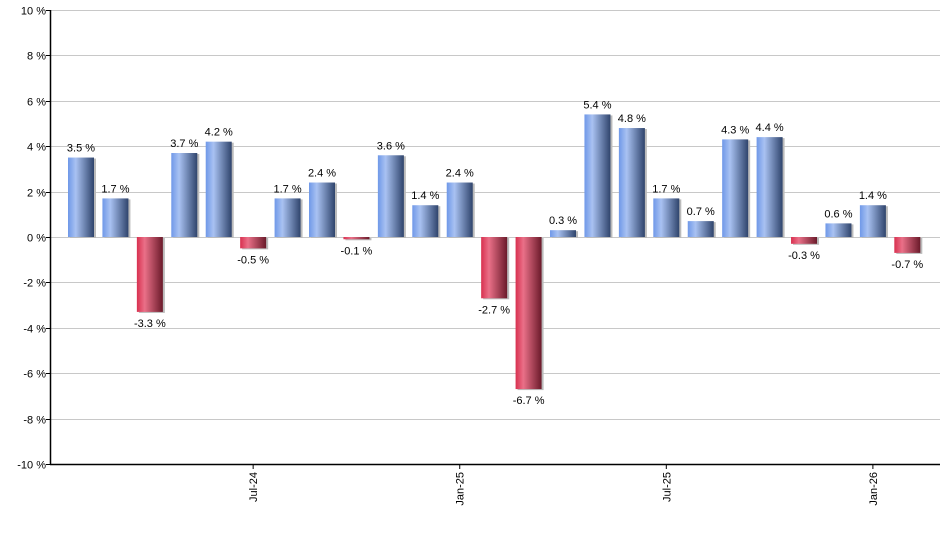 The height and width of the screenshot is (550, 940). I want to click on y-tick-label: 0 %, so click(36, 239).